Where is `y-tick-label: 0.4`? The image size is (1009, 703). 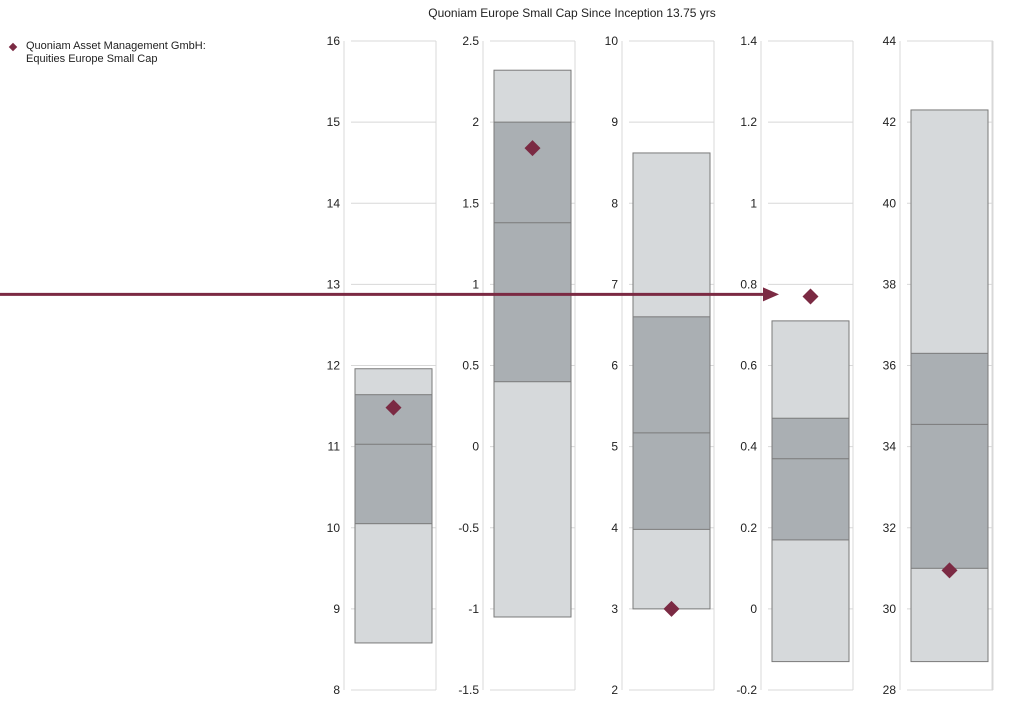 y-tick-label: 0.4 is located at coordinates (748, 447).